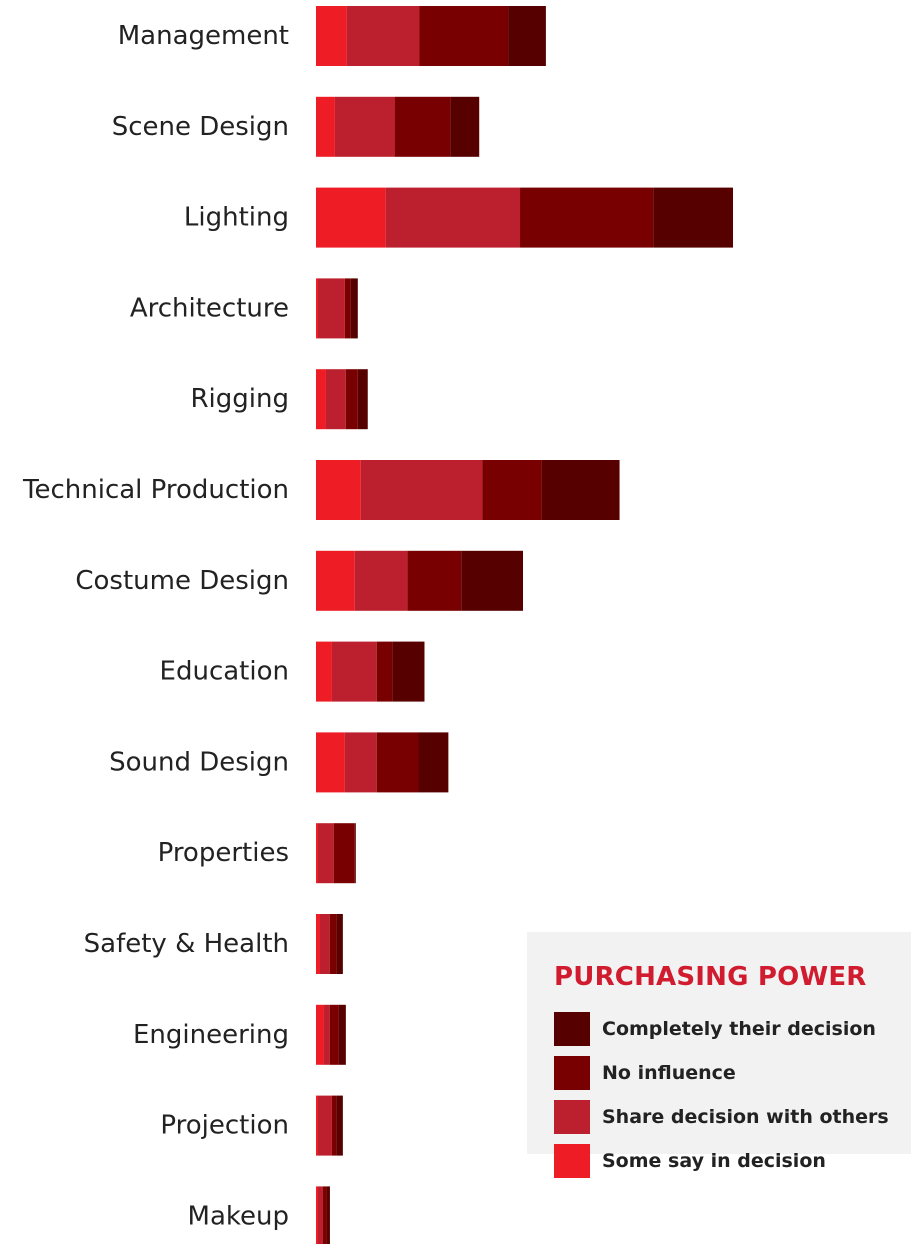 The width and height of the screenshot is (911, 1244). Describe the element at coordinates (335, 580) in the screenshot. I see `bar-costume-design-some-say-in-decision` at that location.